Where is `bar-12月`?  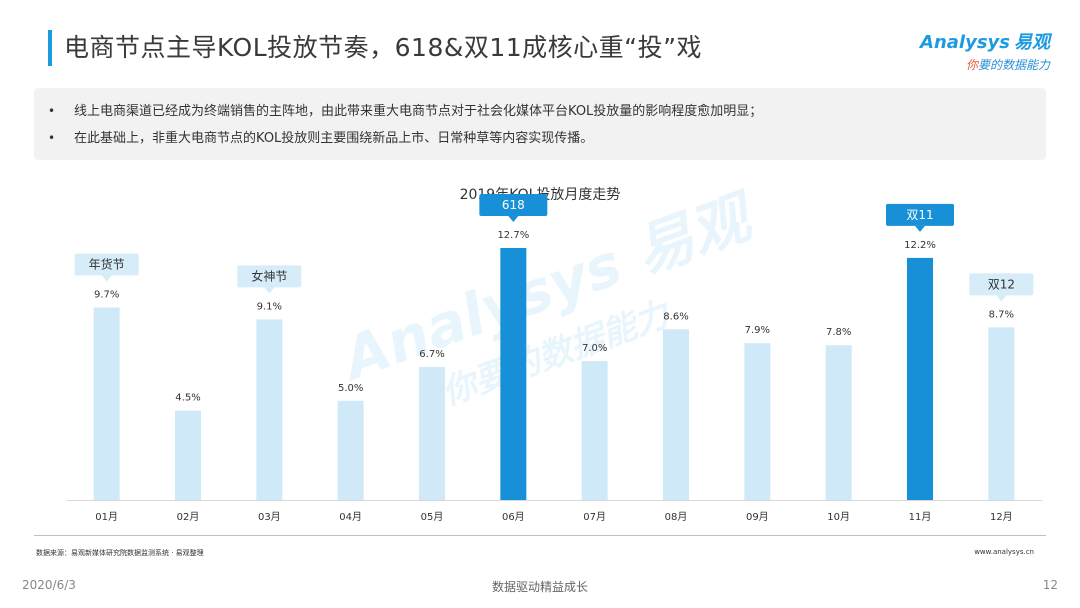
bar-12月 is located at coordinates (1001, 413).